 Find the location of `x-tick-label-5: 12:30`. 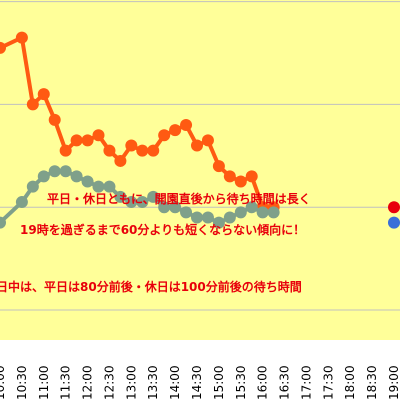

x-tick-label-5: 12:30 is located at coordinates (109, 382).